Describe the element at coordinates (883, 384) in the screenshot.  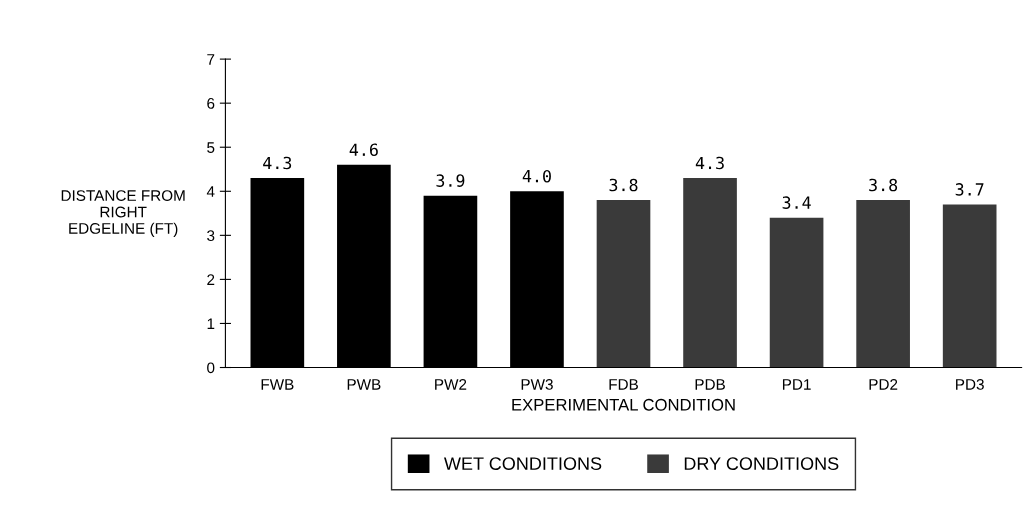
I see `x-tick-label: PD2` at that location.